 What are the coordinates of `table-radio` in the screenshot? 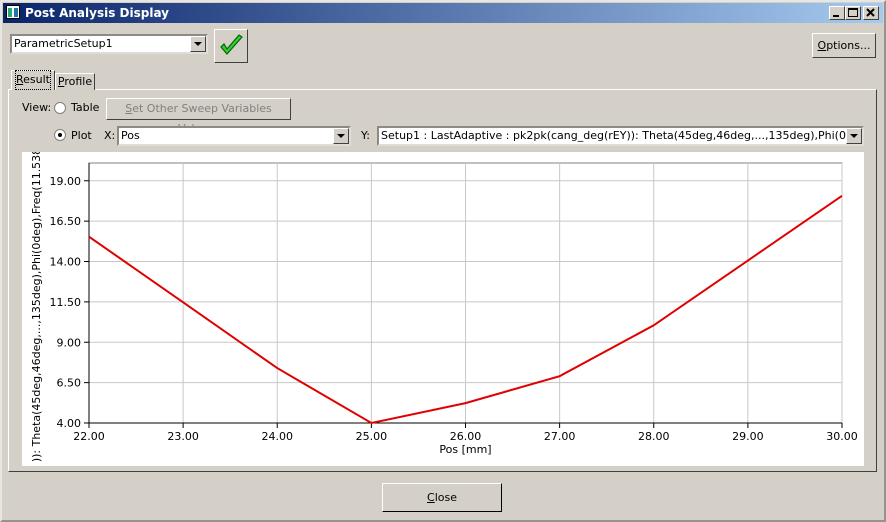 It's located at (60, 108).